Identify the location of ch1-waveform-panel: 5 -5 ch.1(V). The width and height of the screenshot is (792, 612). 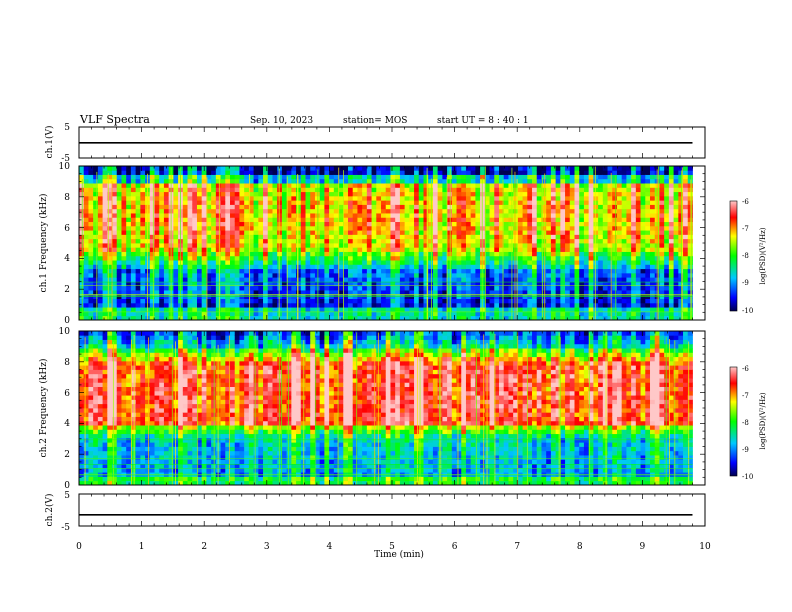
(375, 143).